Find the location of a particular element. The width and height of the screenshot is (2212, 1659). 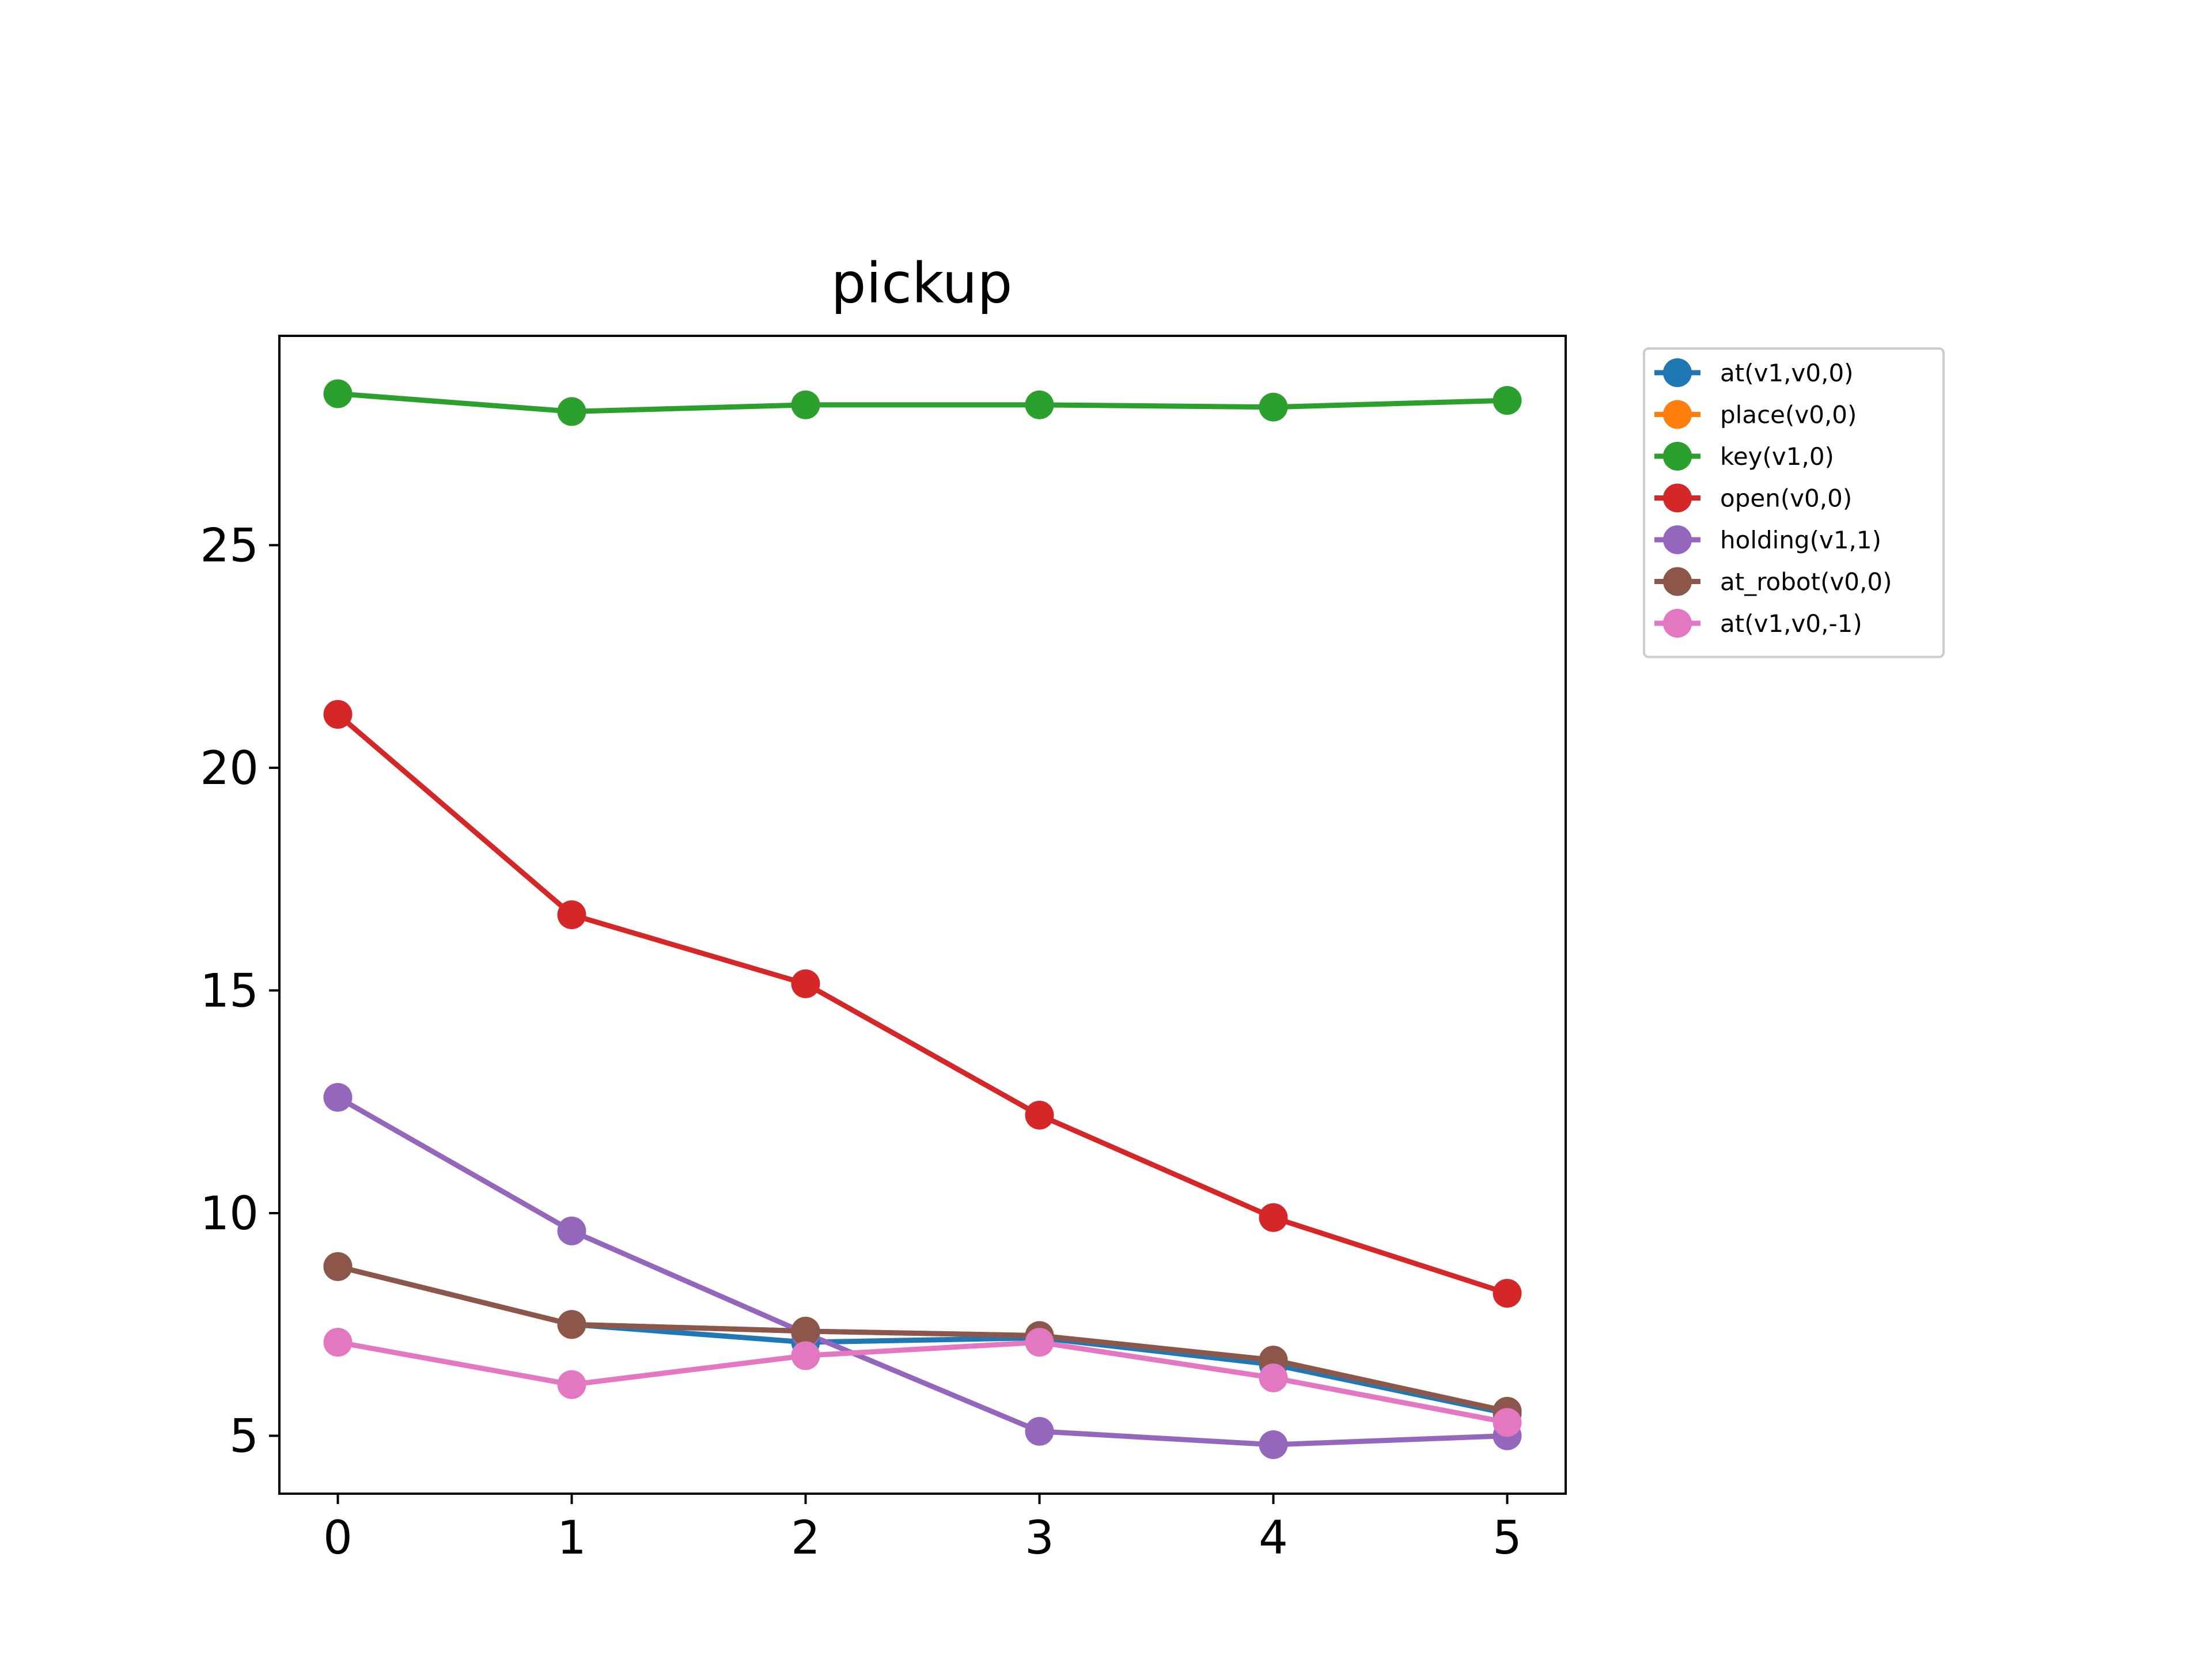

legend-label: key(v1,0) is located at coordinates (1777, 456).